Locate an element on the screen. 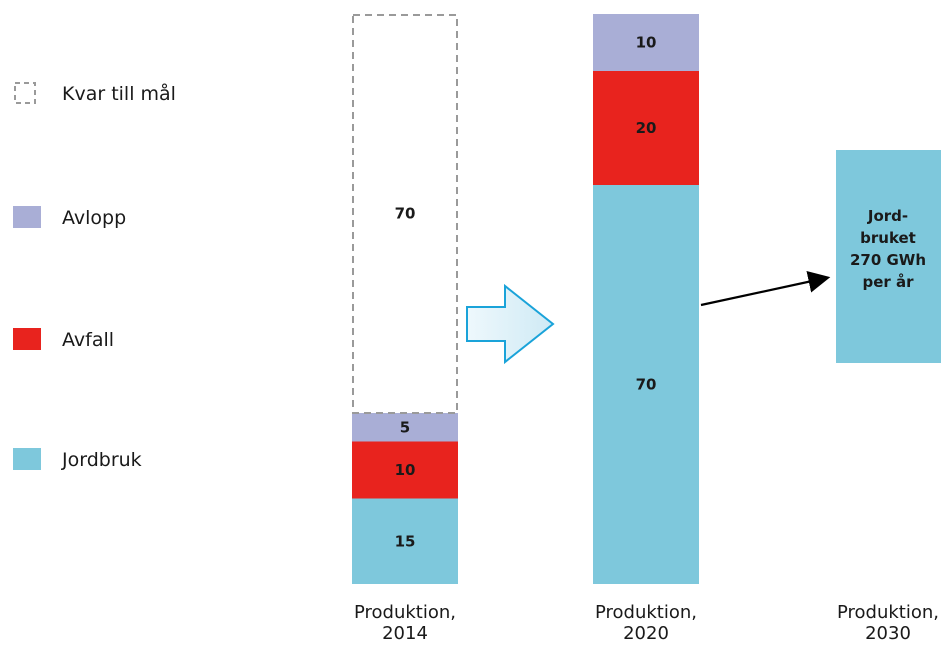  legend-label-kvar-till-mal: Kvar till mål is located at coordinates (119, 93).